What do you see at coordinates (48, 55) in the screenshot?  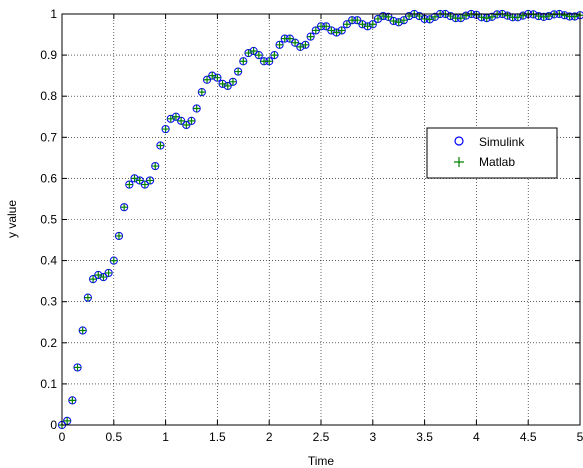 I see `y-tick-label: 0.9` at bounding box center [48, 55].